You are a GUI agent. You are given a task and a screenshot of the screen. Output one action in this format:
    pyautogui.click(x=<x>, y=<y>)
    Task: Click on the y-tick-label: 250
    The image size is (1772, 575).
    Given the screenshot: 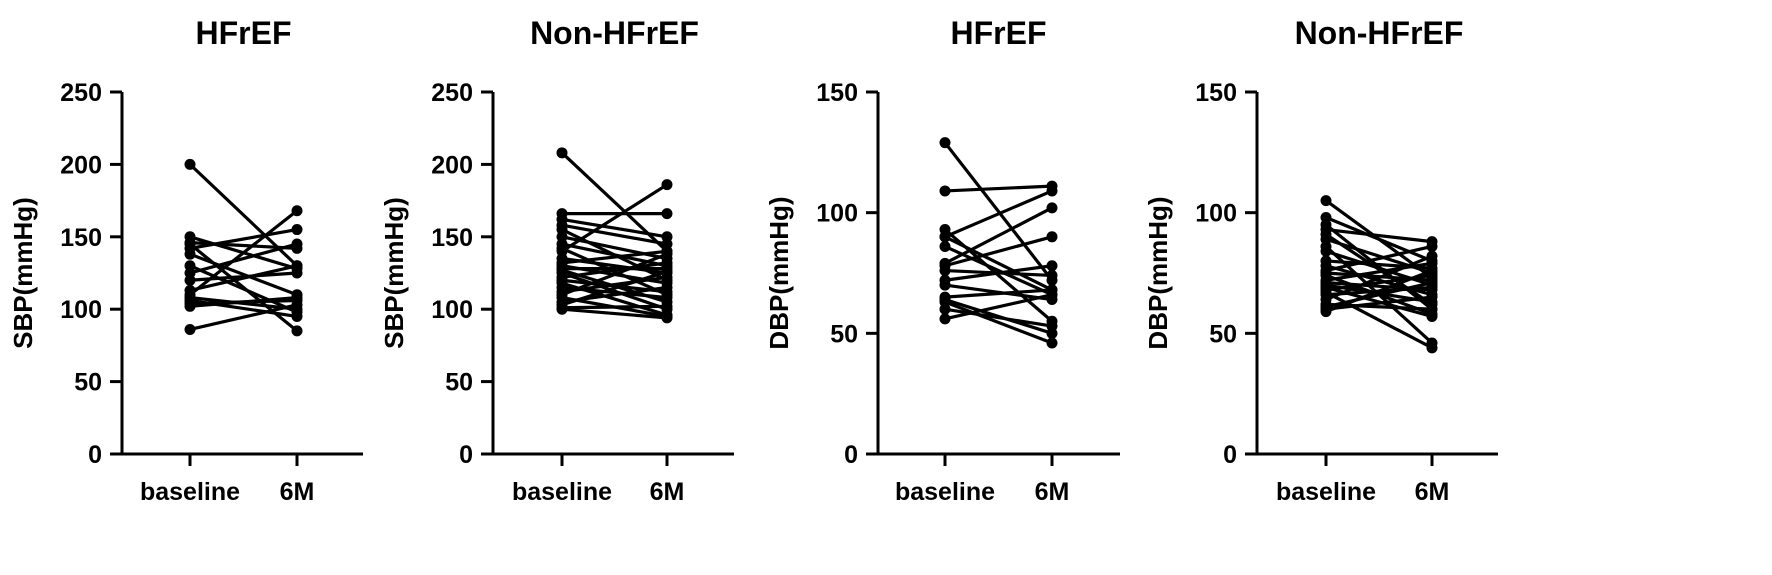 What is the action you would take?
    pyautogui.click(x=452, y=93)
    